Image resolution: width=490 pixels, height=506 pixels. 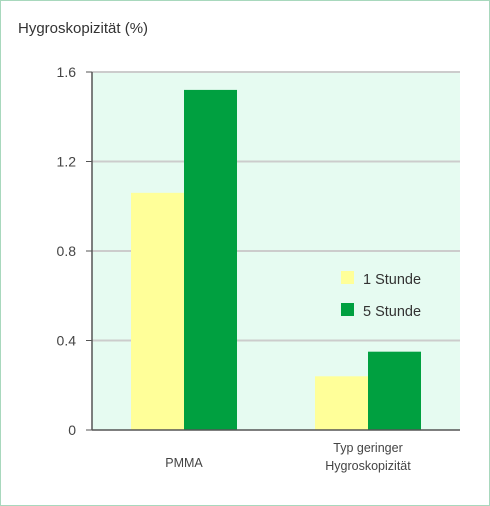 I want to click on y-tick-label: 0.8, so click(x=67, y=251).